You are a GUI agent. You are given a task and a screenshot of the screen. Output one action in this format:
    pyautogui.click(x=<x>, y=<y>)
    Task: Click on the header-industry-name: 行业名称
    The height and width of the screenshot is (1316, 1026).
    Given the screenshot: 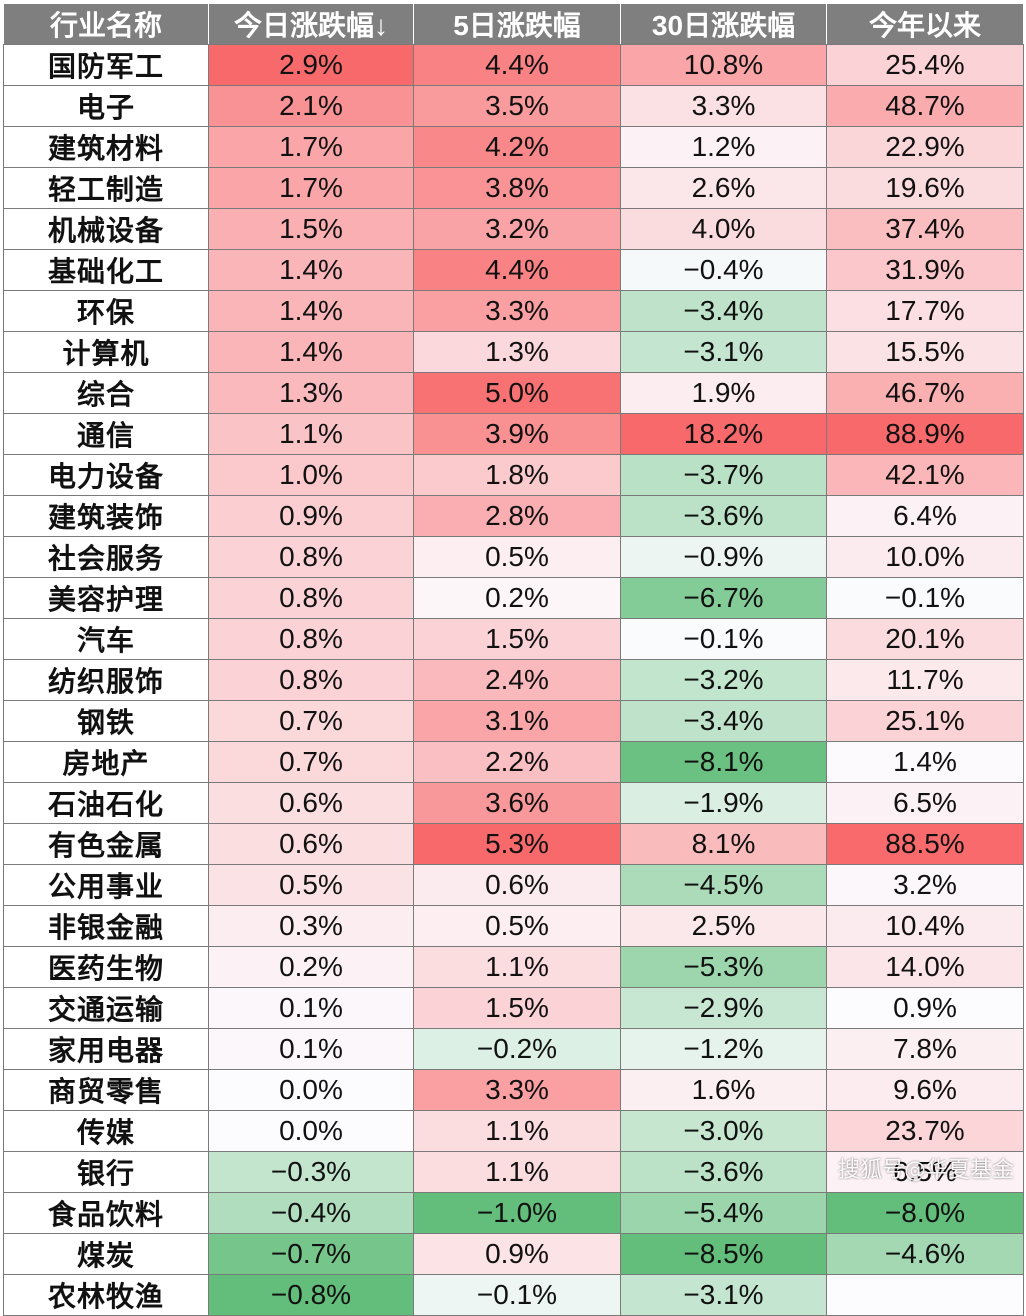 What is the action you would take?
    pyautogui.click(x=106, y=24)
    